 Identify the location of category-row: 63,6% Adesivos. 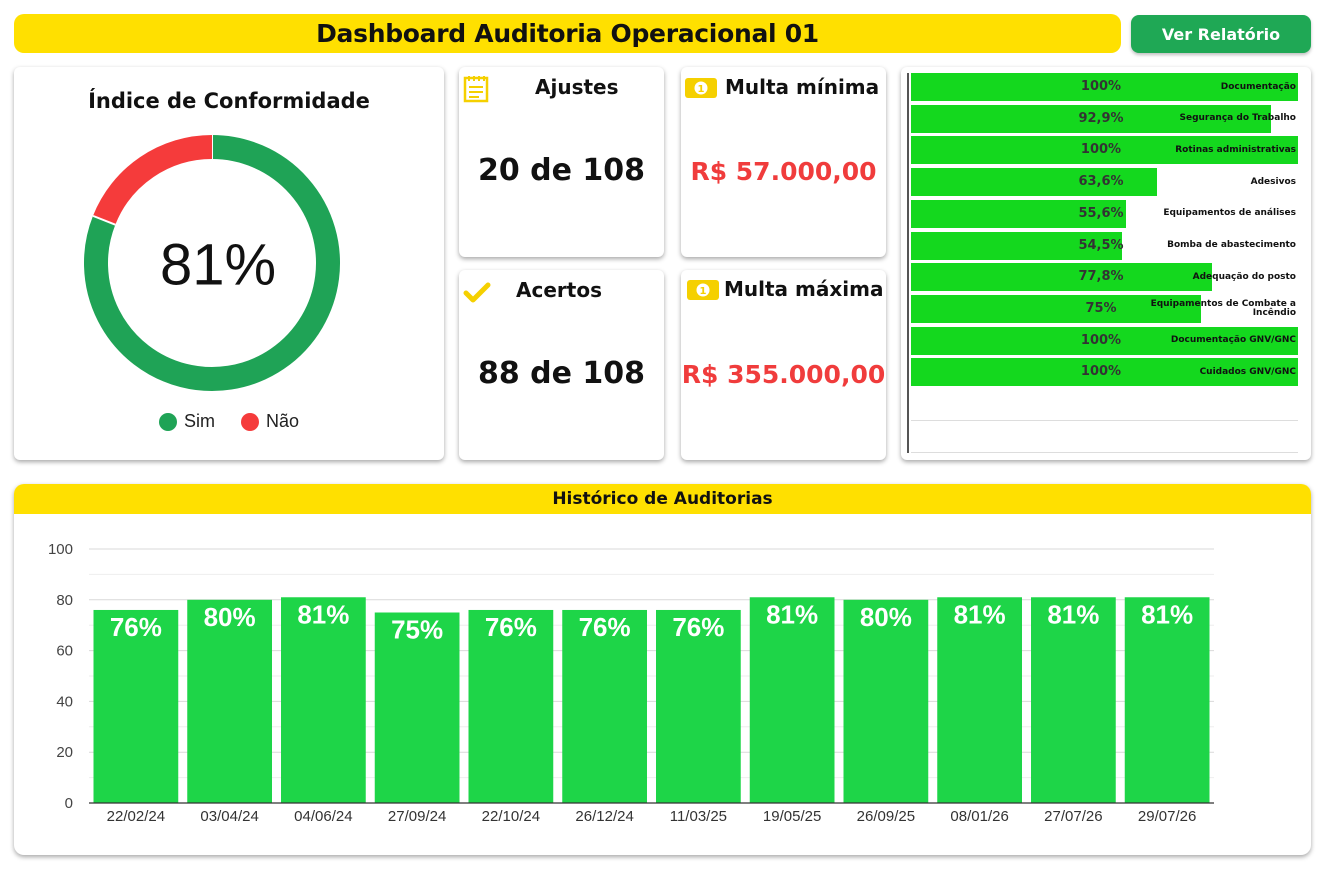
(1104, 182).